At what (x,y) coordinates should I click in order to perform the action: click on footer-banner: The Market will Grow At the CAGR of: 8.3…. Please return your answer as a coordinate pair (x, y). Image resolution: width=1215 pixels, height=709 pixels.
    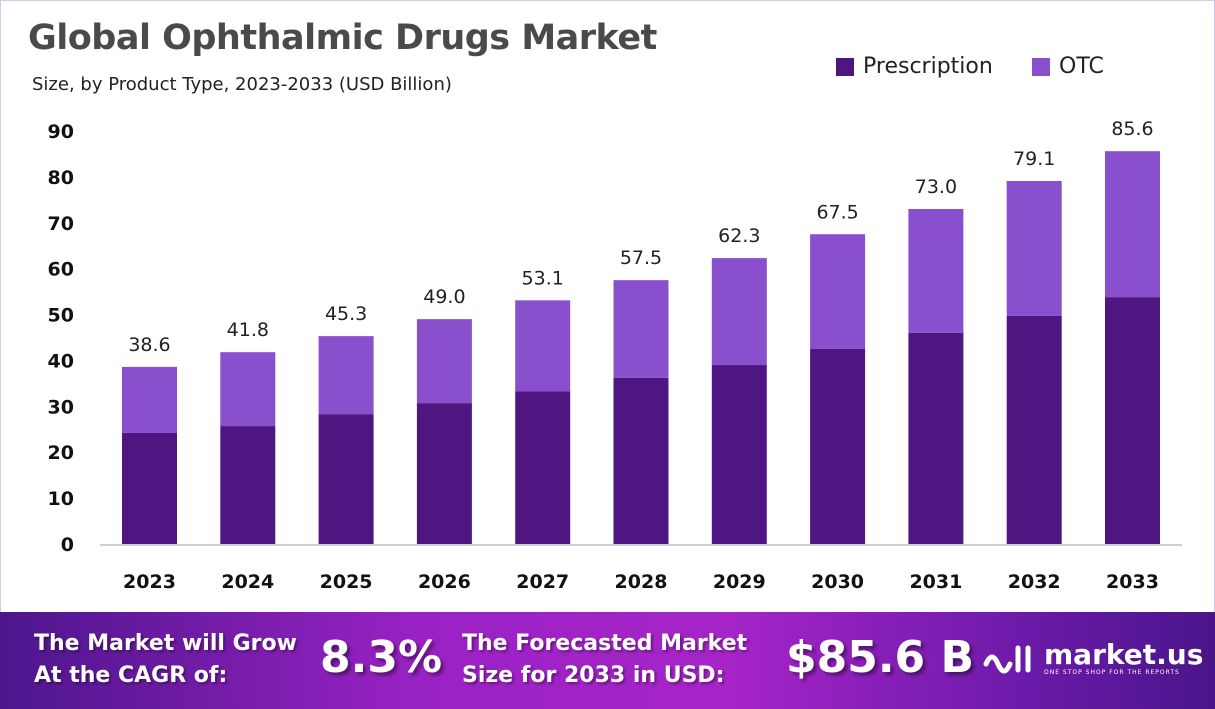
    Looking at the image, I should click on (607, 660).